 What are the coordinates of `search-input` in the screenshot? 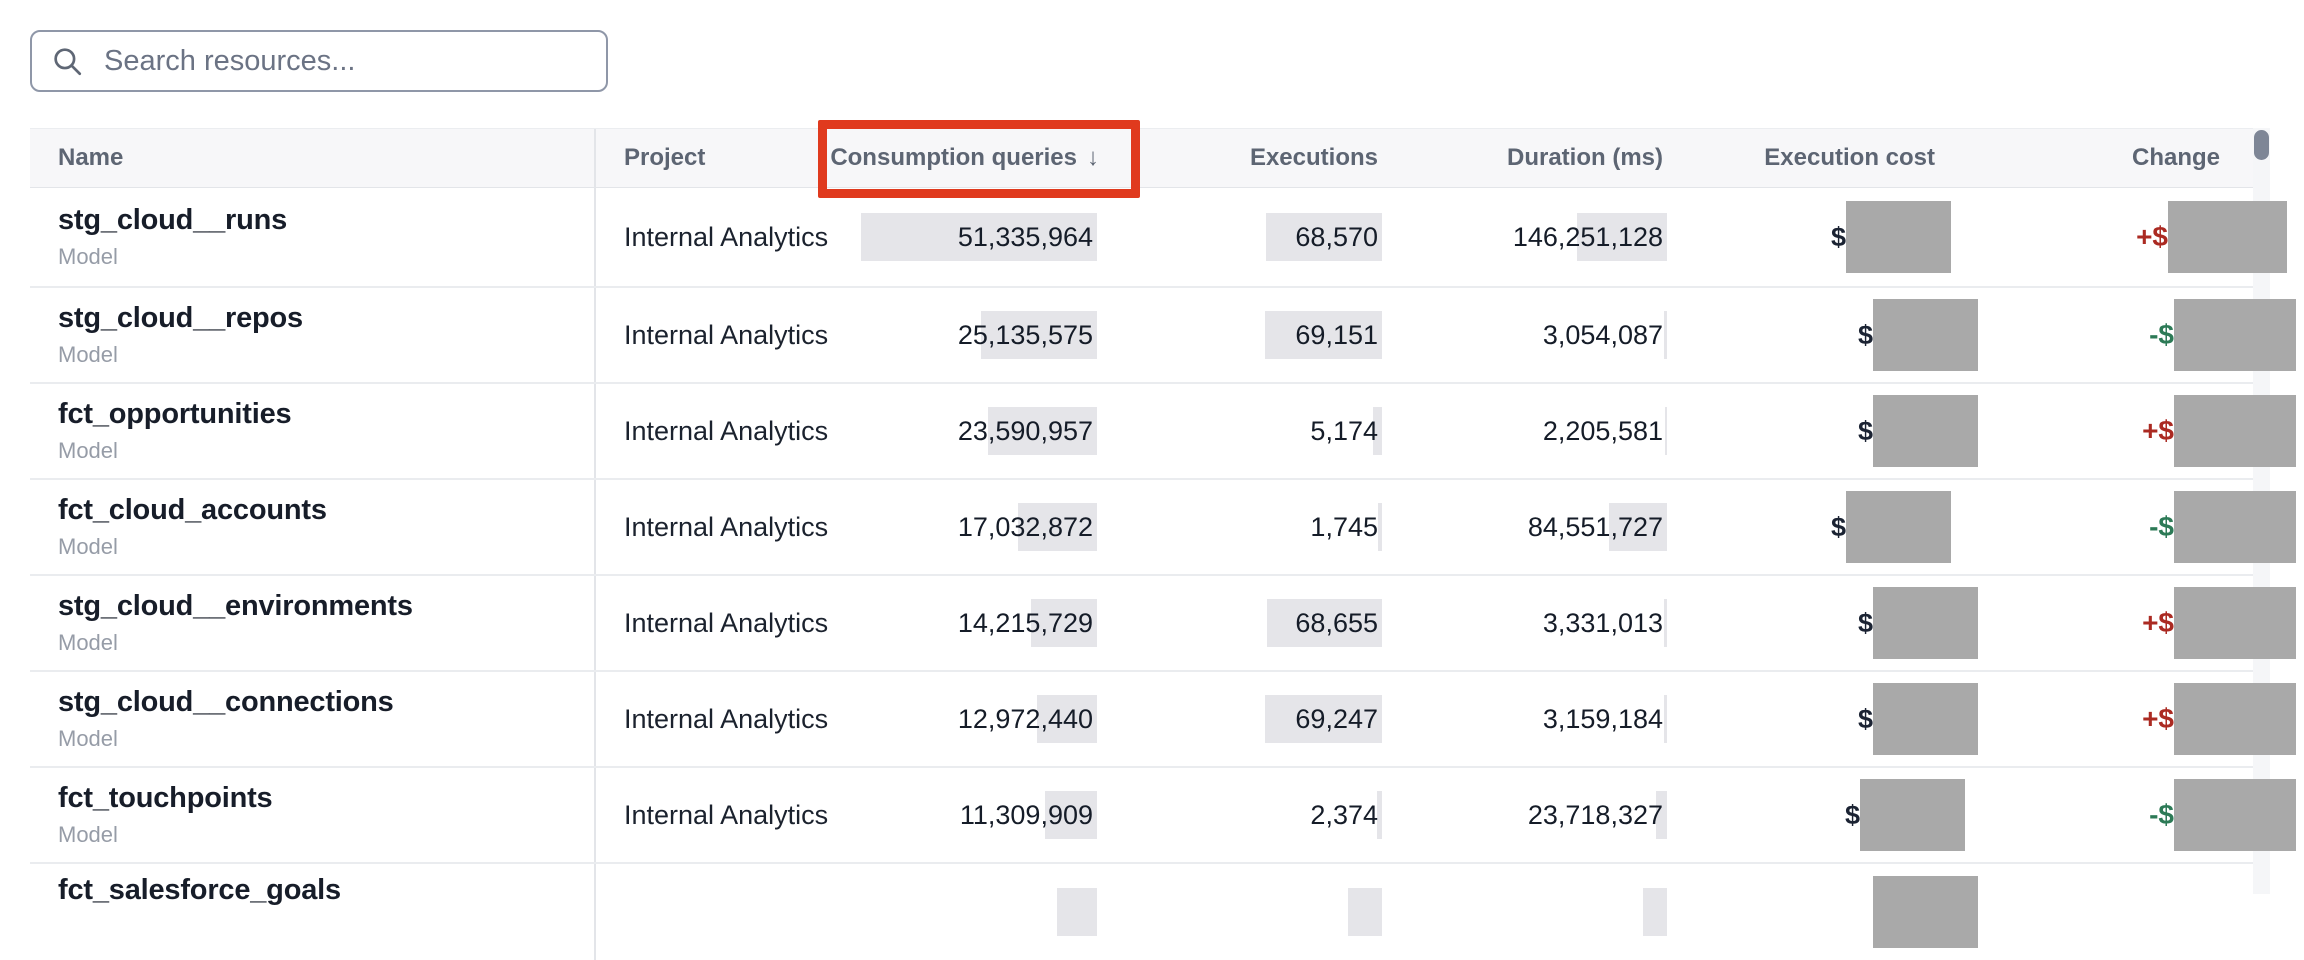 It's located at (345, 61).